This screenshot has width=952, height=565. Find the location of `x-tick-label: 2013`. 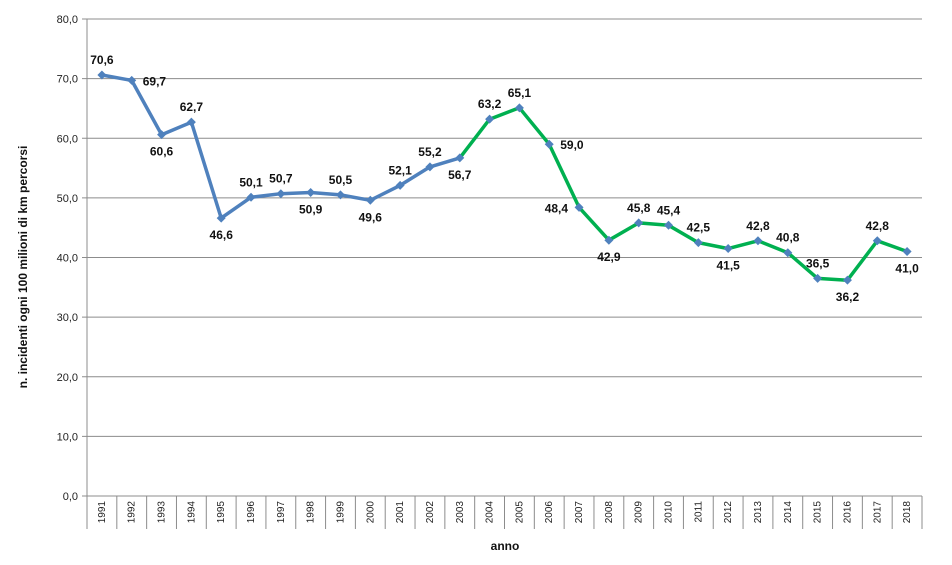

x-tick-label: 2013 is located at coordinates (758, 512).